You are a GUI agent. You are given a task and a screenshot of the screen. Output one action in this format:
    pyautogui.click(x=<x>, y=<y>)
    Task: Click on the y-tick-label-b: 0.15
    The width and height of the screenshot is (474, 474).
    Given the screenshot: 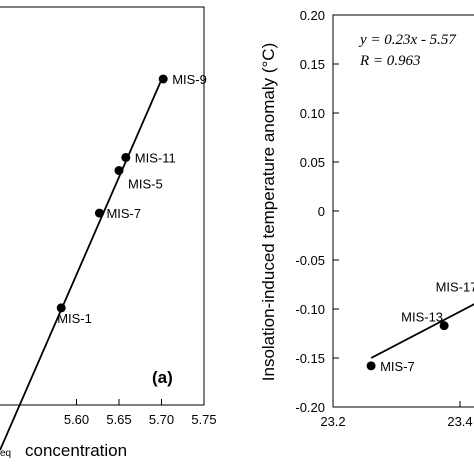 What is the action you would take?
    pyautogui.click(x=312, y=64)
    